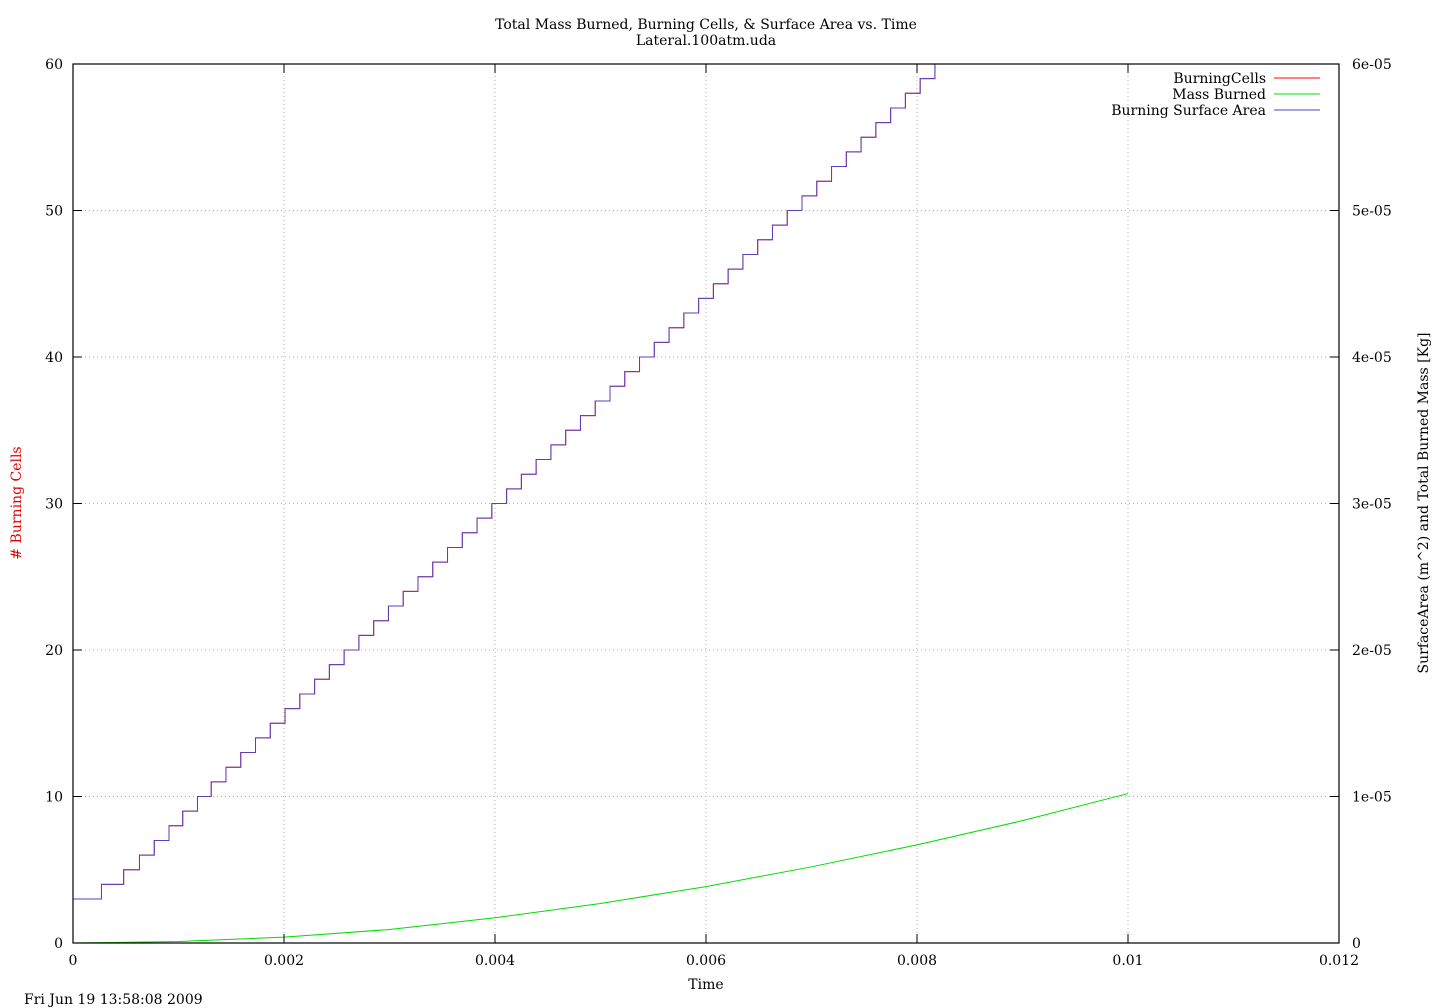 The height and width of the screenshot is (1008, 1440). What do you see at coordinates (1339, 961) in the screenshot?
I see `x-tick-label: 0.012` at bounding box center [1339, 961].